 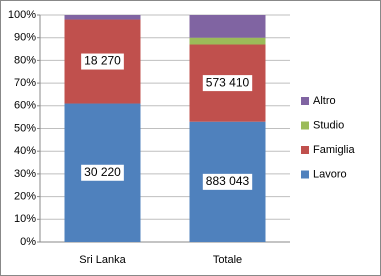 I want to click on legend-label: Lavoro, so click(x=330, y=174).